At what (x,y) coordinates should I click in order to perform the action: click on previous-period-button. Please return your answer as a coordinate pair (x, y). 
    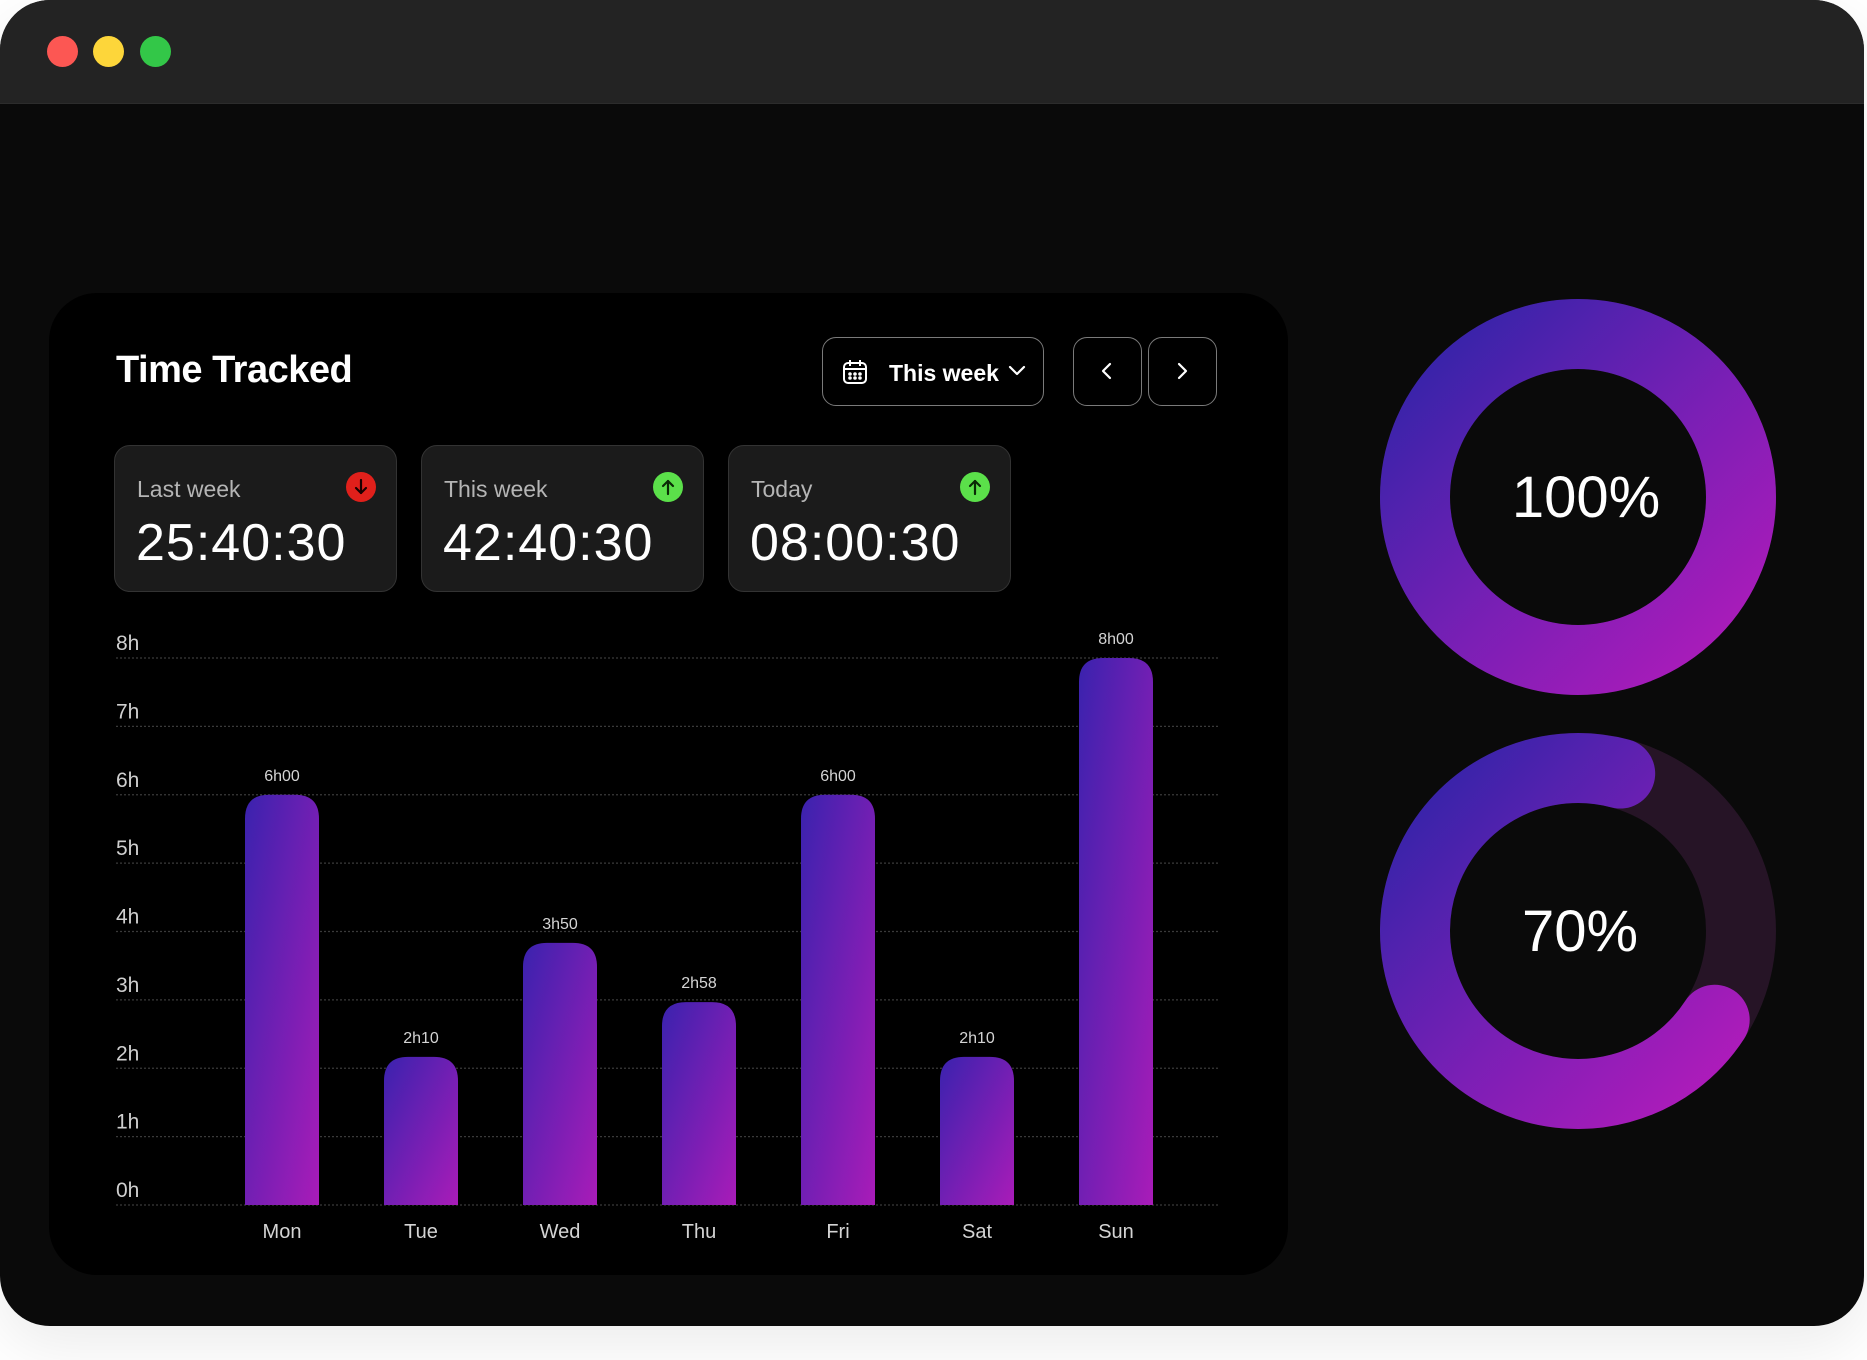
    Looking at the image, I should click on (1107, 371).